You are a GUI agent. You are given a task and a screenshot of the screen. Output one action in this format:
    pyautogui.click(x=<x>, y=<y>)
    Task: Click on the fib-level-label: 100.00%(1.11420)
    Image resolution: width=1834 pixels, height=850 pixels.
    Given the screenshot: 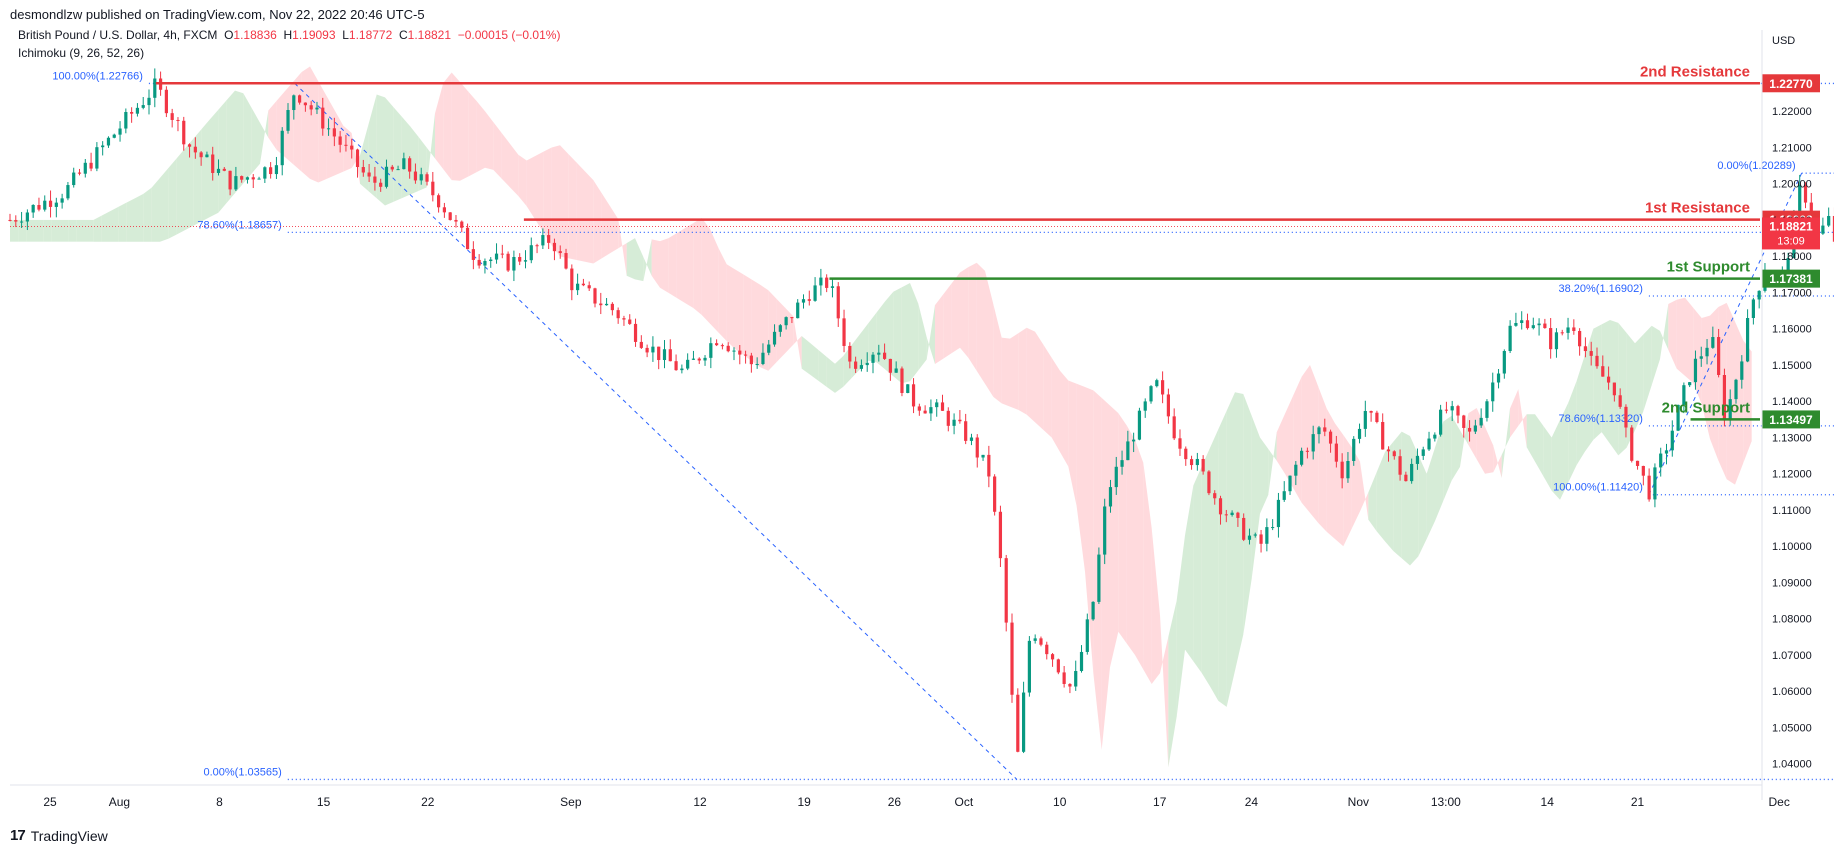 What is the action you would take?
    pyautogui.click(x=1598, y=488)
    